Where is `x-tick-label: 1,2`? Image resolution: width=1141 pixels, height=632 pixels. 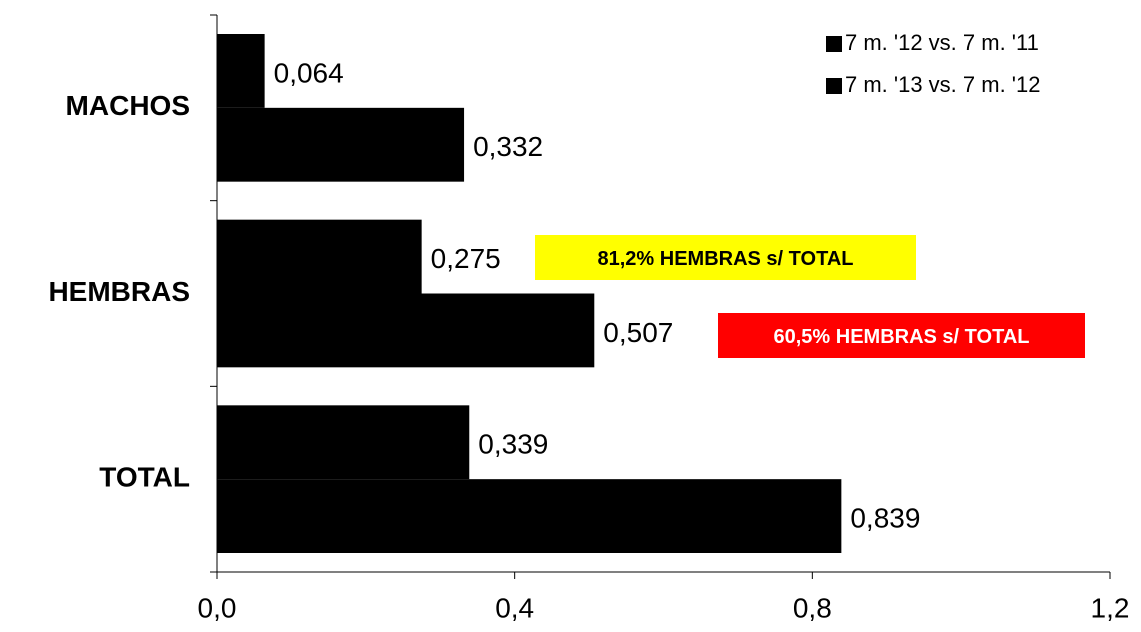
x-tick-label: 1,2 is located at coordinates (1110, 607).